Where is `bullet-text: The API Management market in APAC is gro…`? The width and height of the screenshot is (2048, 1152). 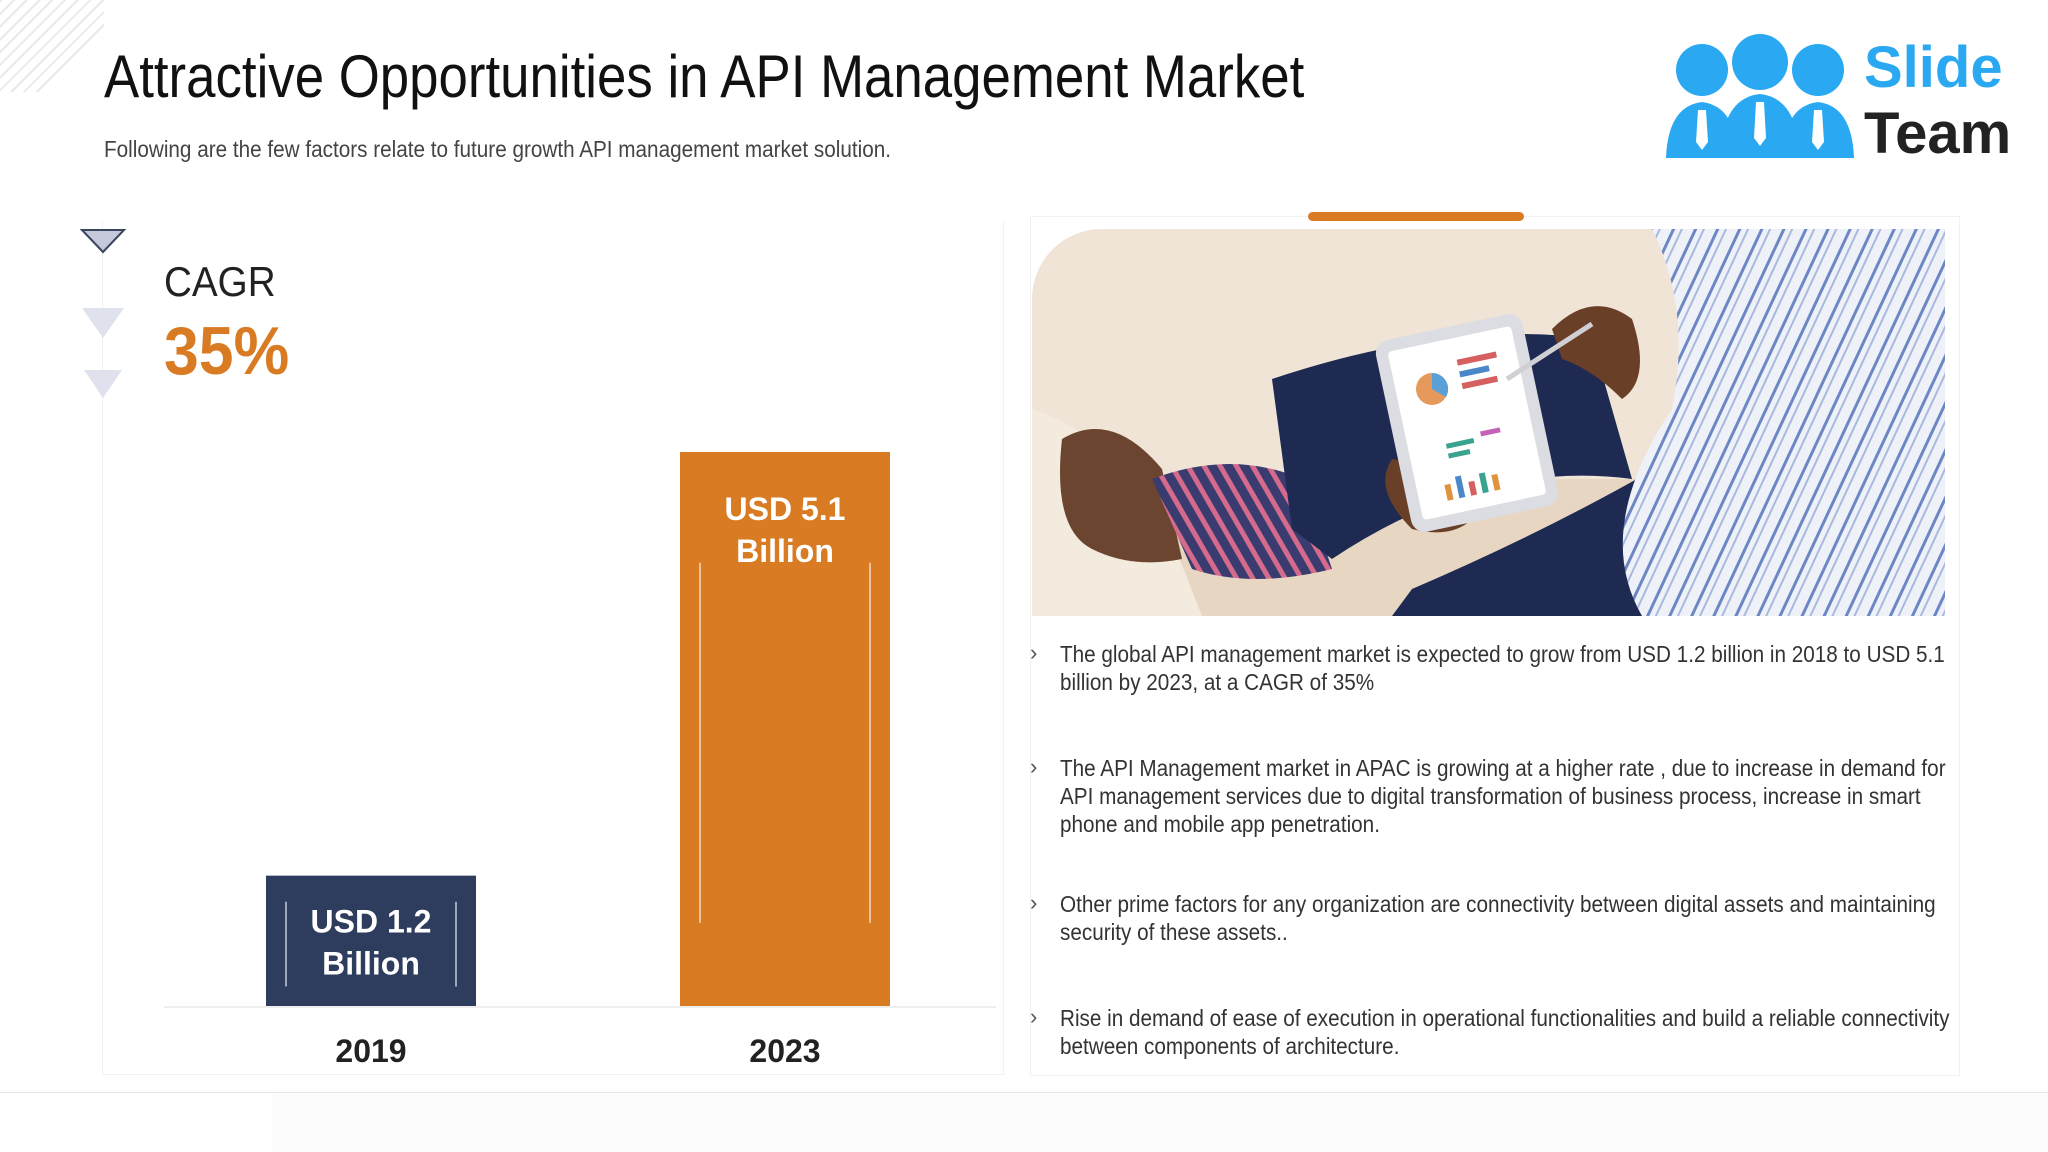 bullet-text: The API Management market in APAC is gro… is located at coordinates (1503, 796).